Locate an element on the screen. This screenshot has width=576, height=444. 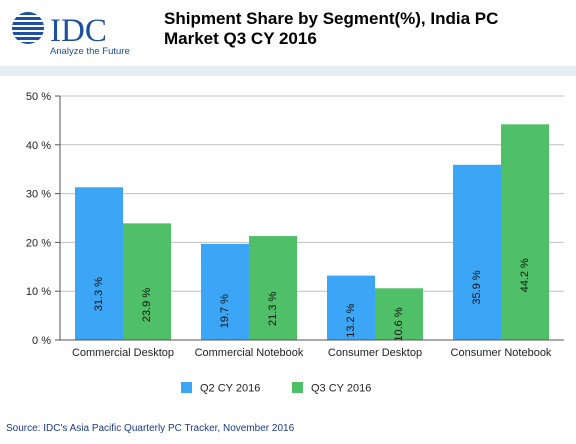
y-tick-label: 10 % is located at coordinates (38, 292).